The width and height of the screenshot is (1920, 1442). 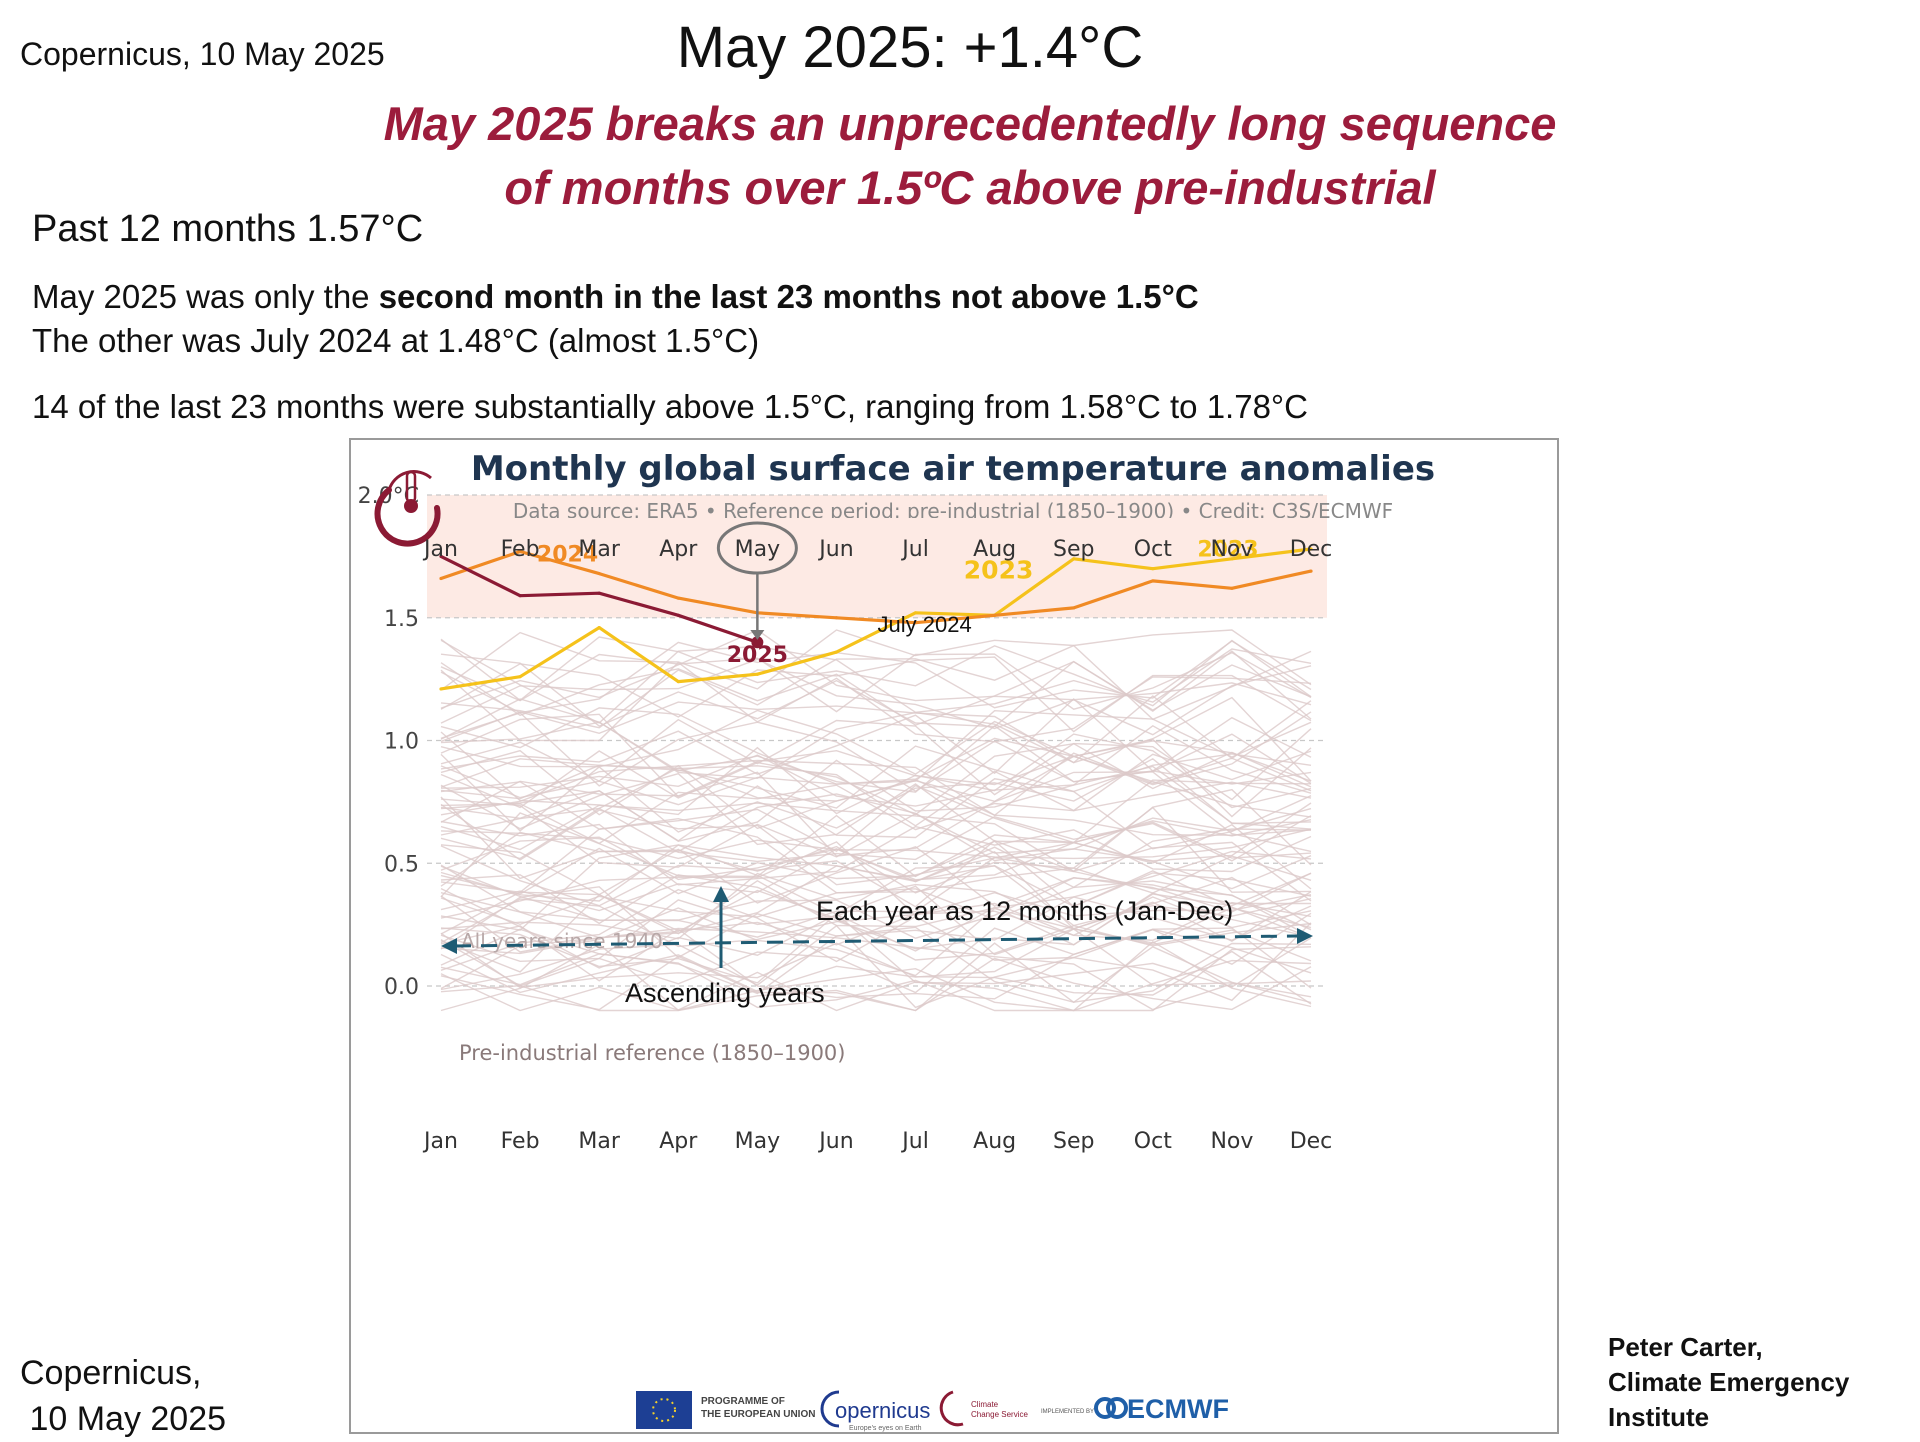 What do you see at coordinates (1231, 1141) in the screenshot?
I see `x-tick-label-bottom: Nov` at bounding box center [1231, 1141].